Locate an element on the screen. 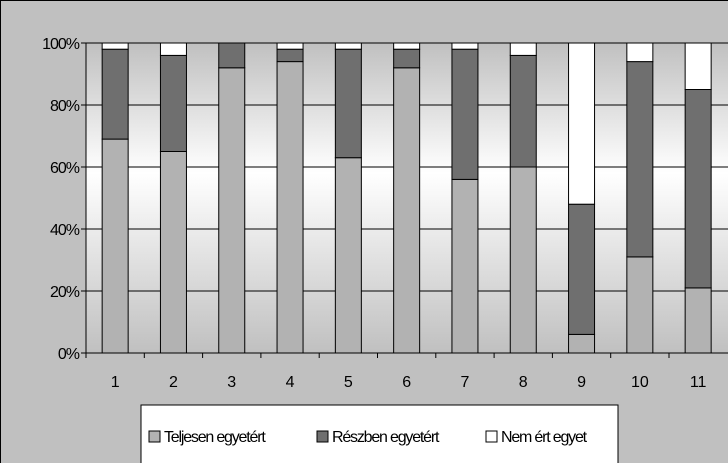 The height and width of the screenshot is (463, 728). x-tick-label: 10 is located at coordinates (640, 382).